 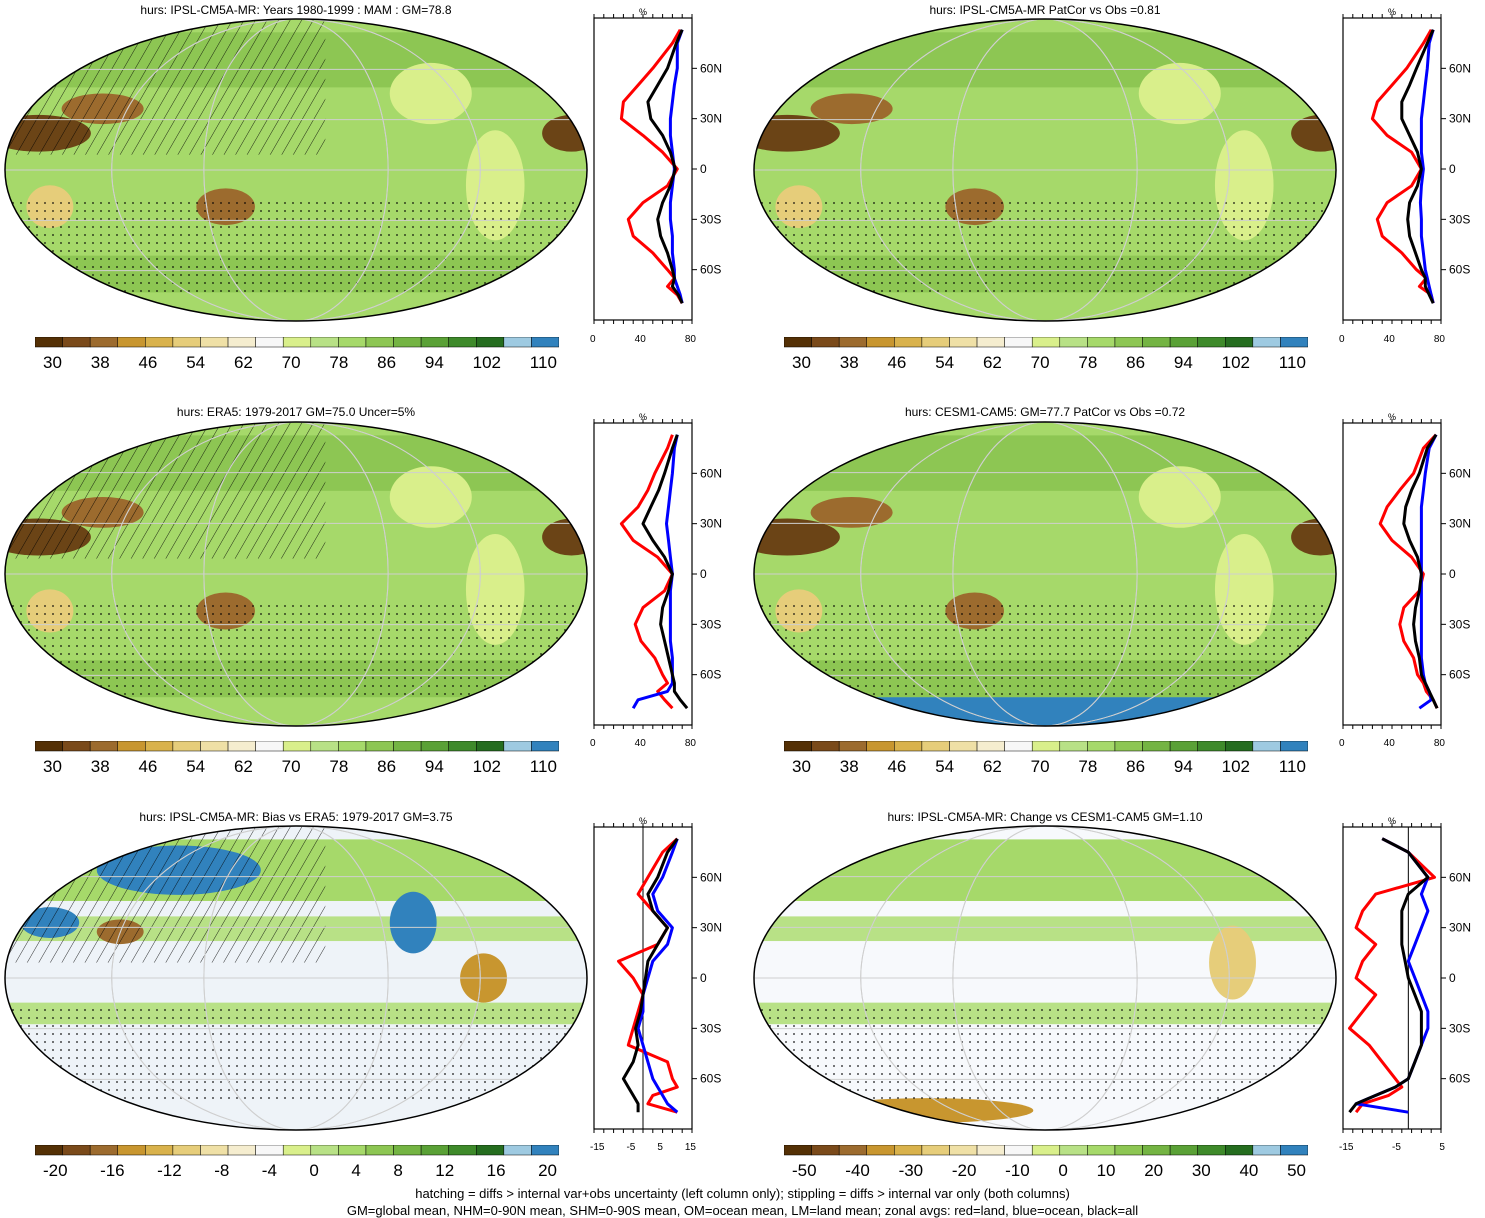 What do you see at coordinates (297, 342) in the screenshot?
I see `colorbar` at bounding box center [297, 342].